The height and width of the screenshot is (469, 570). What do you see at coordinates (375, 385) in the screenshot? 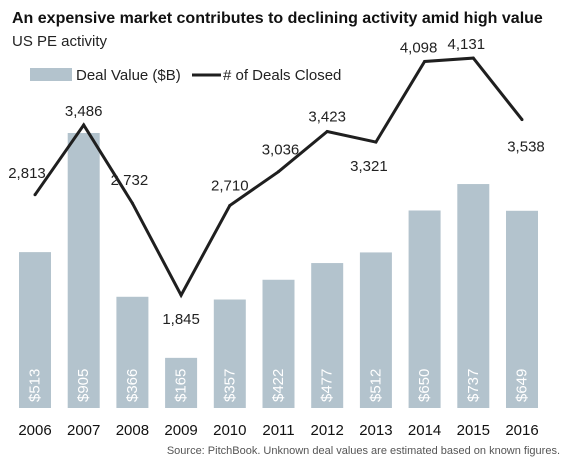
I see `bar-value-label-2013: $512` at bounding box center [375, 385].